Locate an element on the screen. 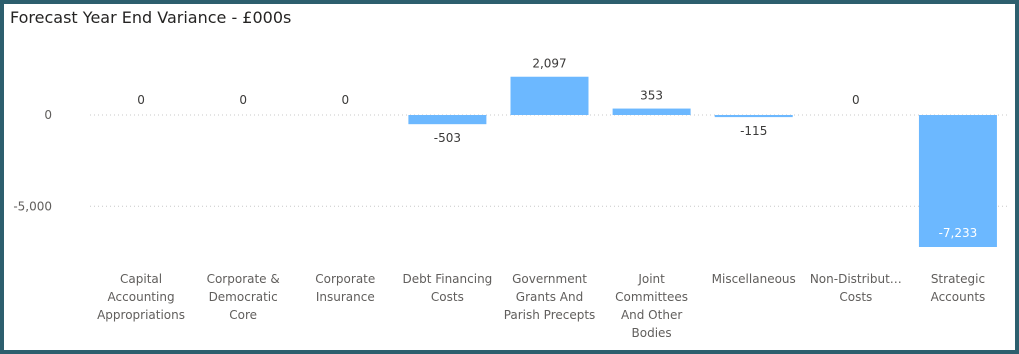  category-label-1: Democratic is located at coordinates (243, 297).